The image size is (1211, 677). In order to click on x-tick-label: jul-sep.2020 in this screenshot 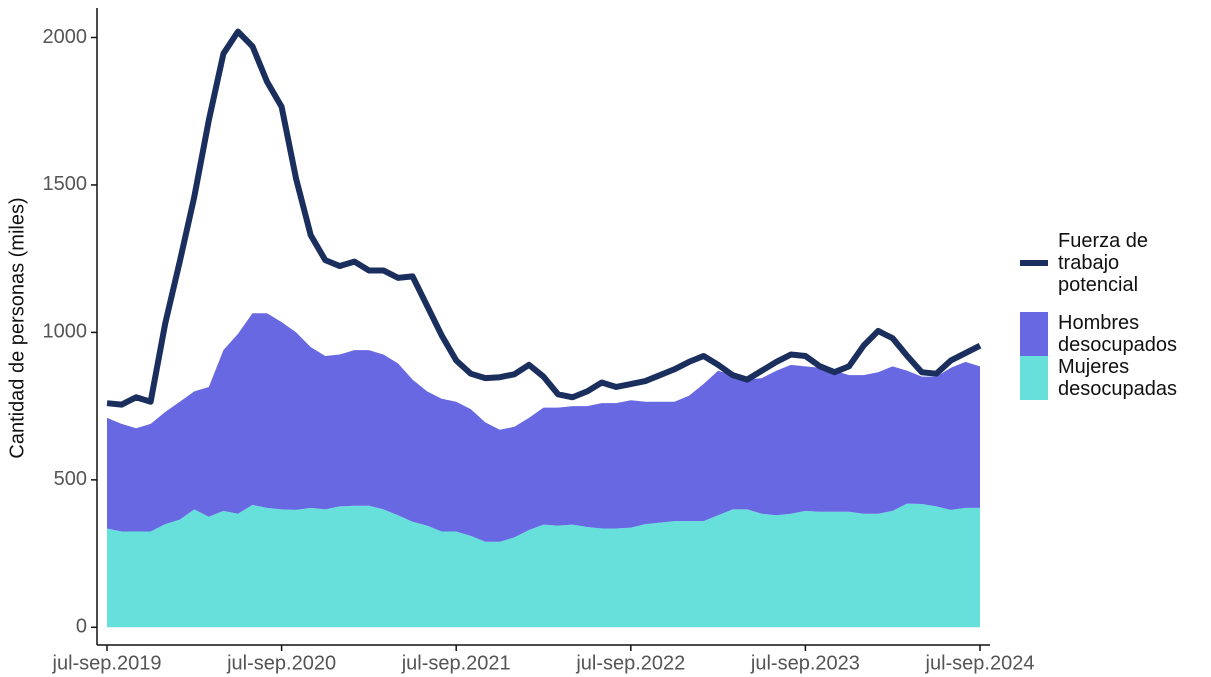, I will do `click(281, 663)`.